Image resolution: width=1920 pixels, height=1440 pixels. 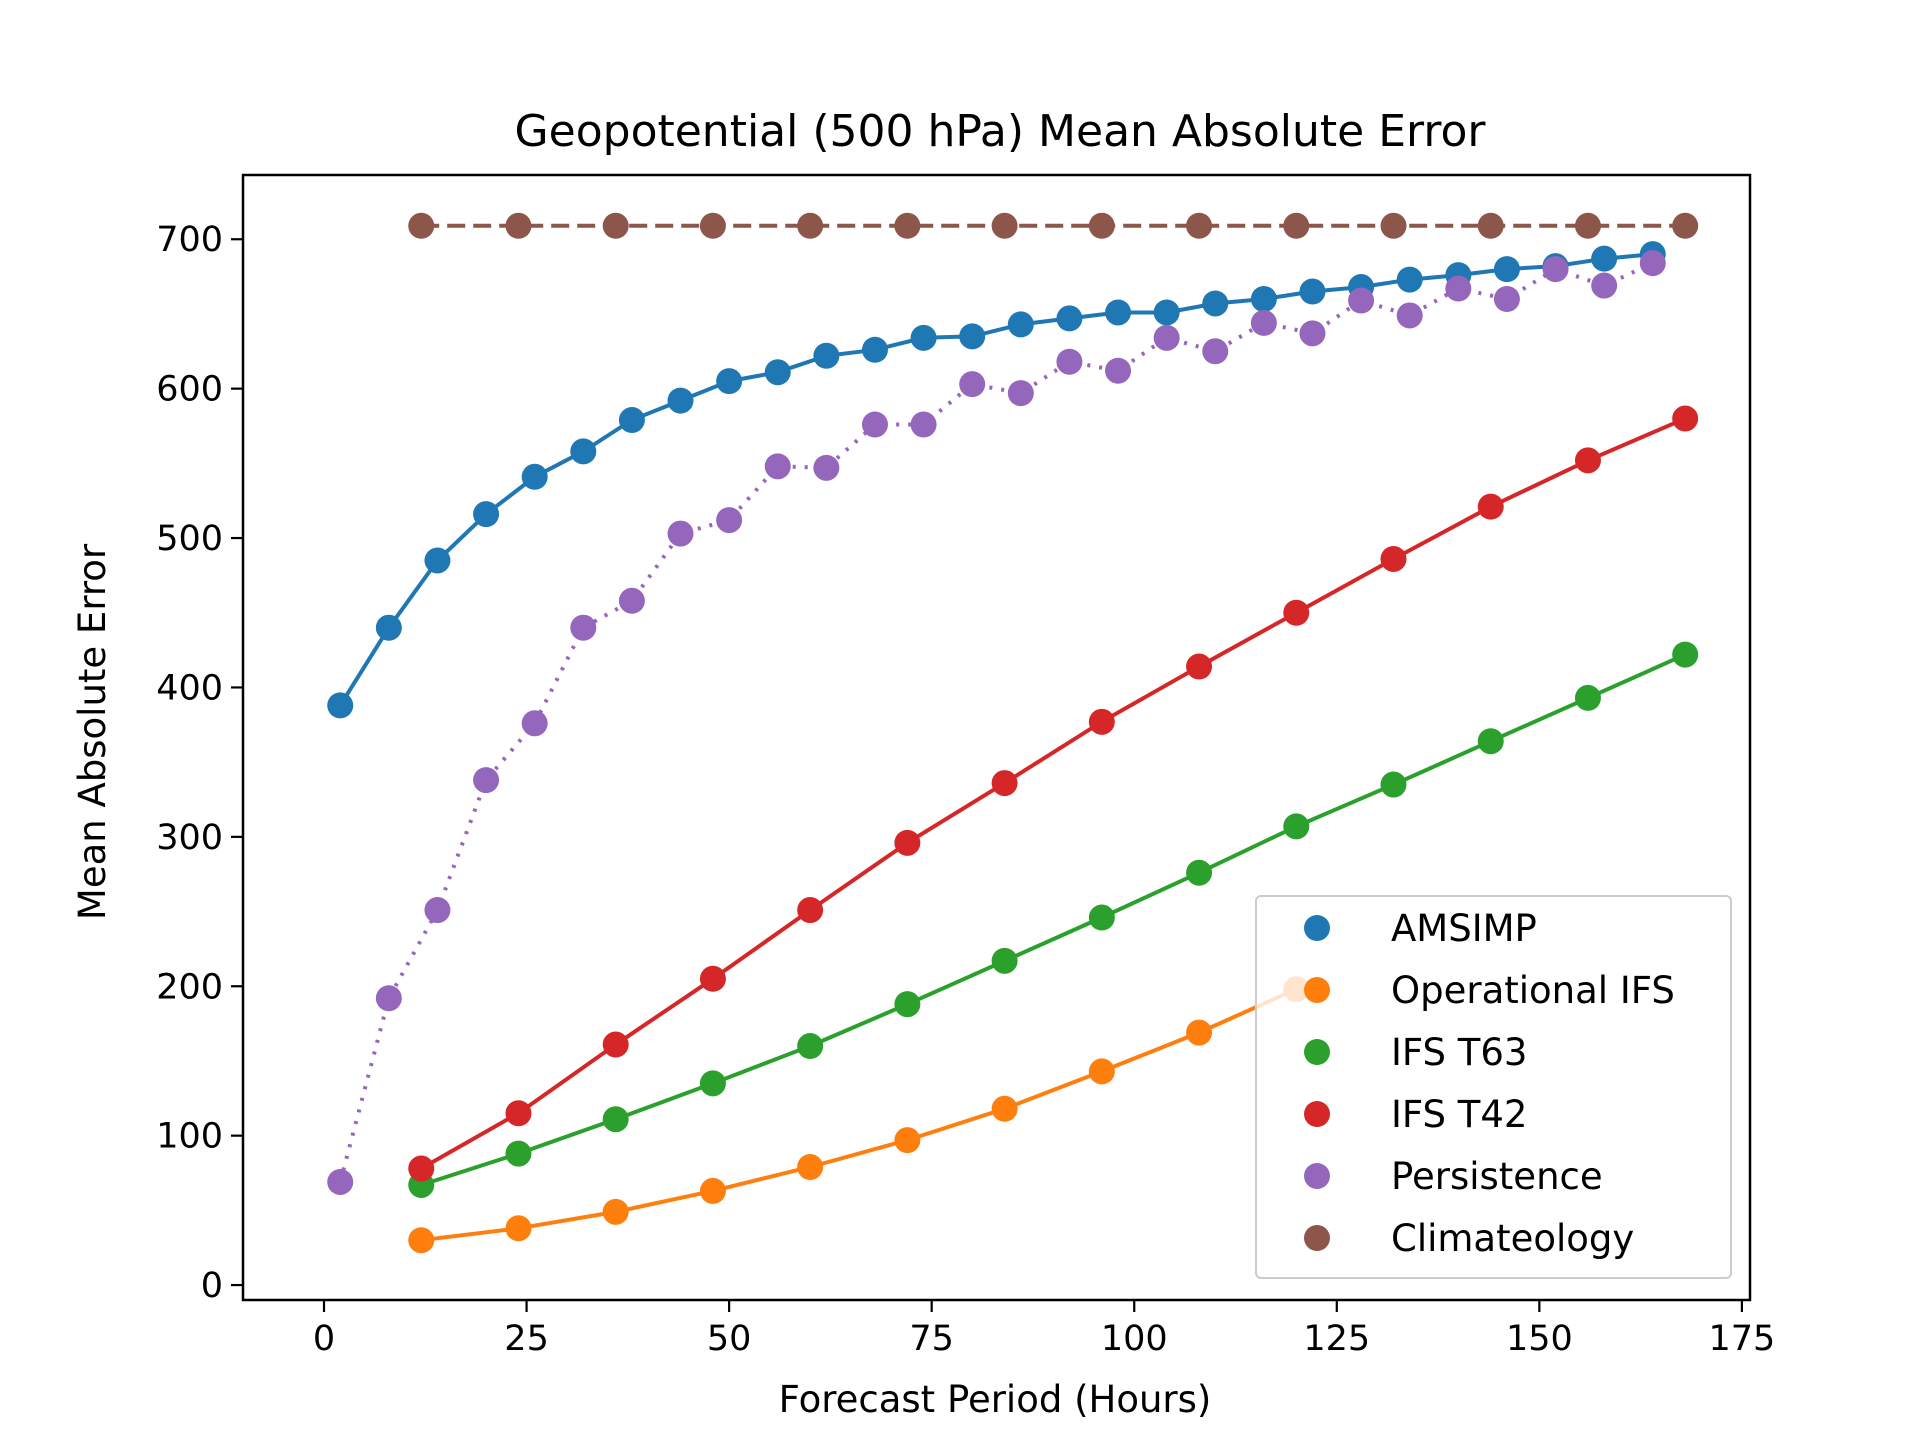 What do you see at coordinates (1336, 1339) in the screenshot?
I see `x-tick-label: 125` at bounding box center [1336, 1339].